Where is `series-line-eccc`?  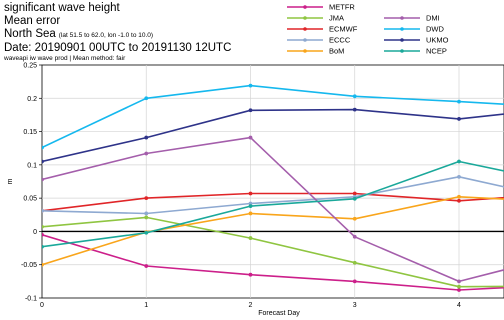 series-line-eccc is located at coordinates (273, 195).